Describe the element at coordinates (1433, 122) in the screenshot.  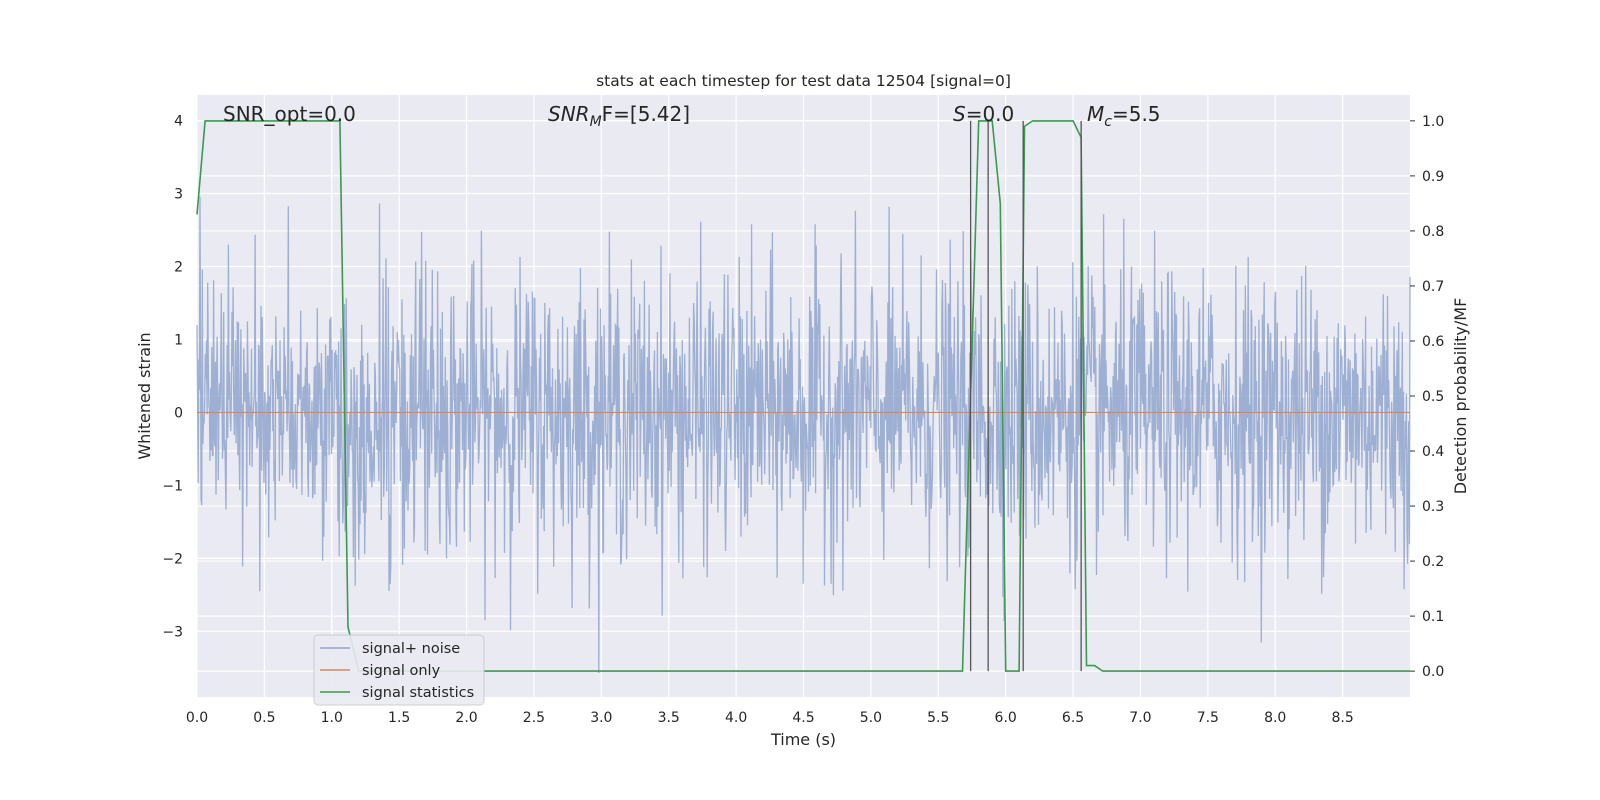
I see `y-tick-label-right: 1.0` at that location.